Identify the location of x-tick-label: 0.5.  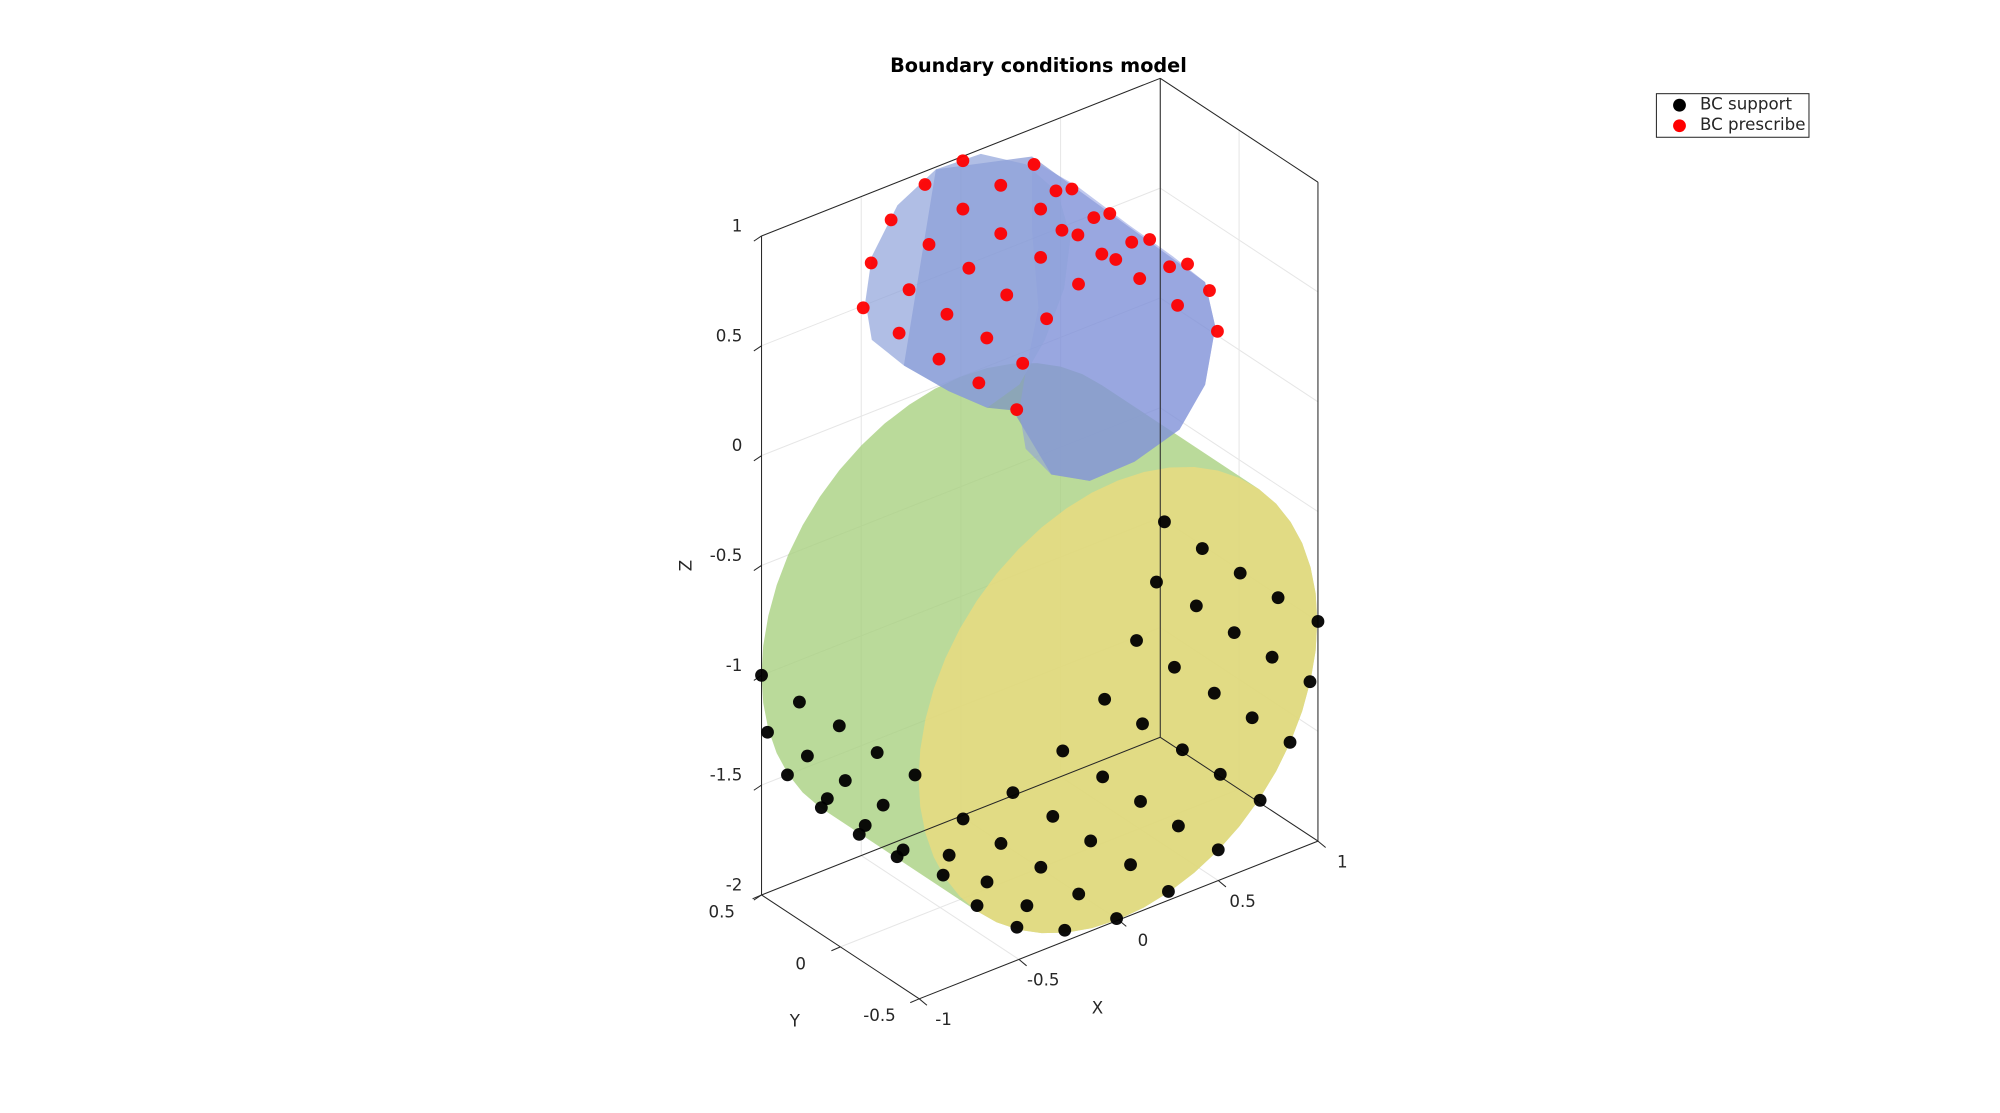
(1242, 901).